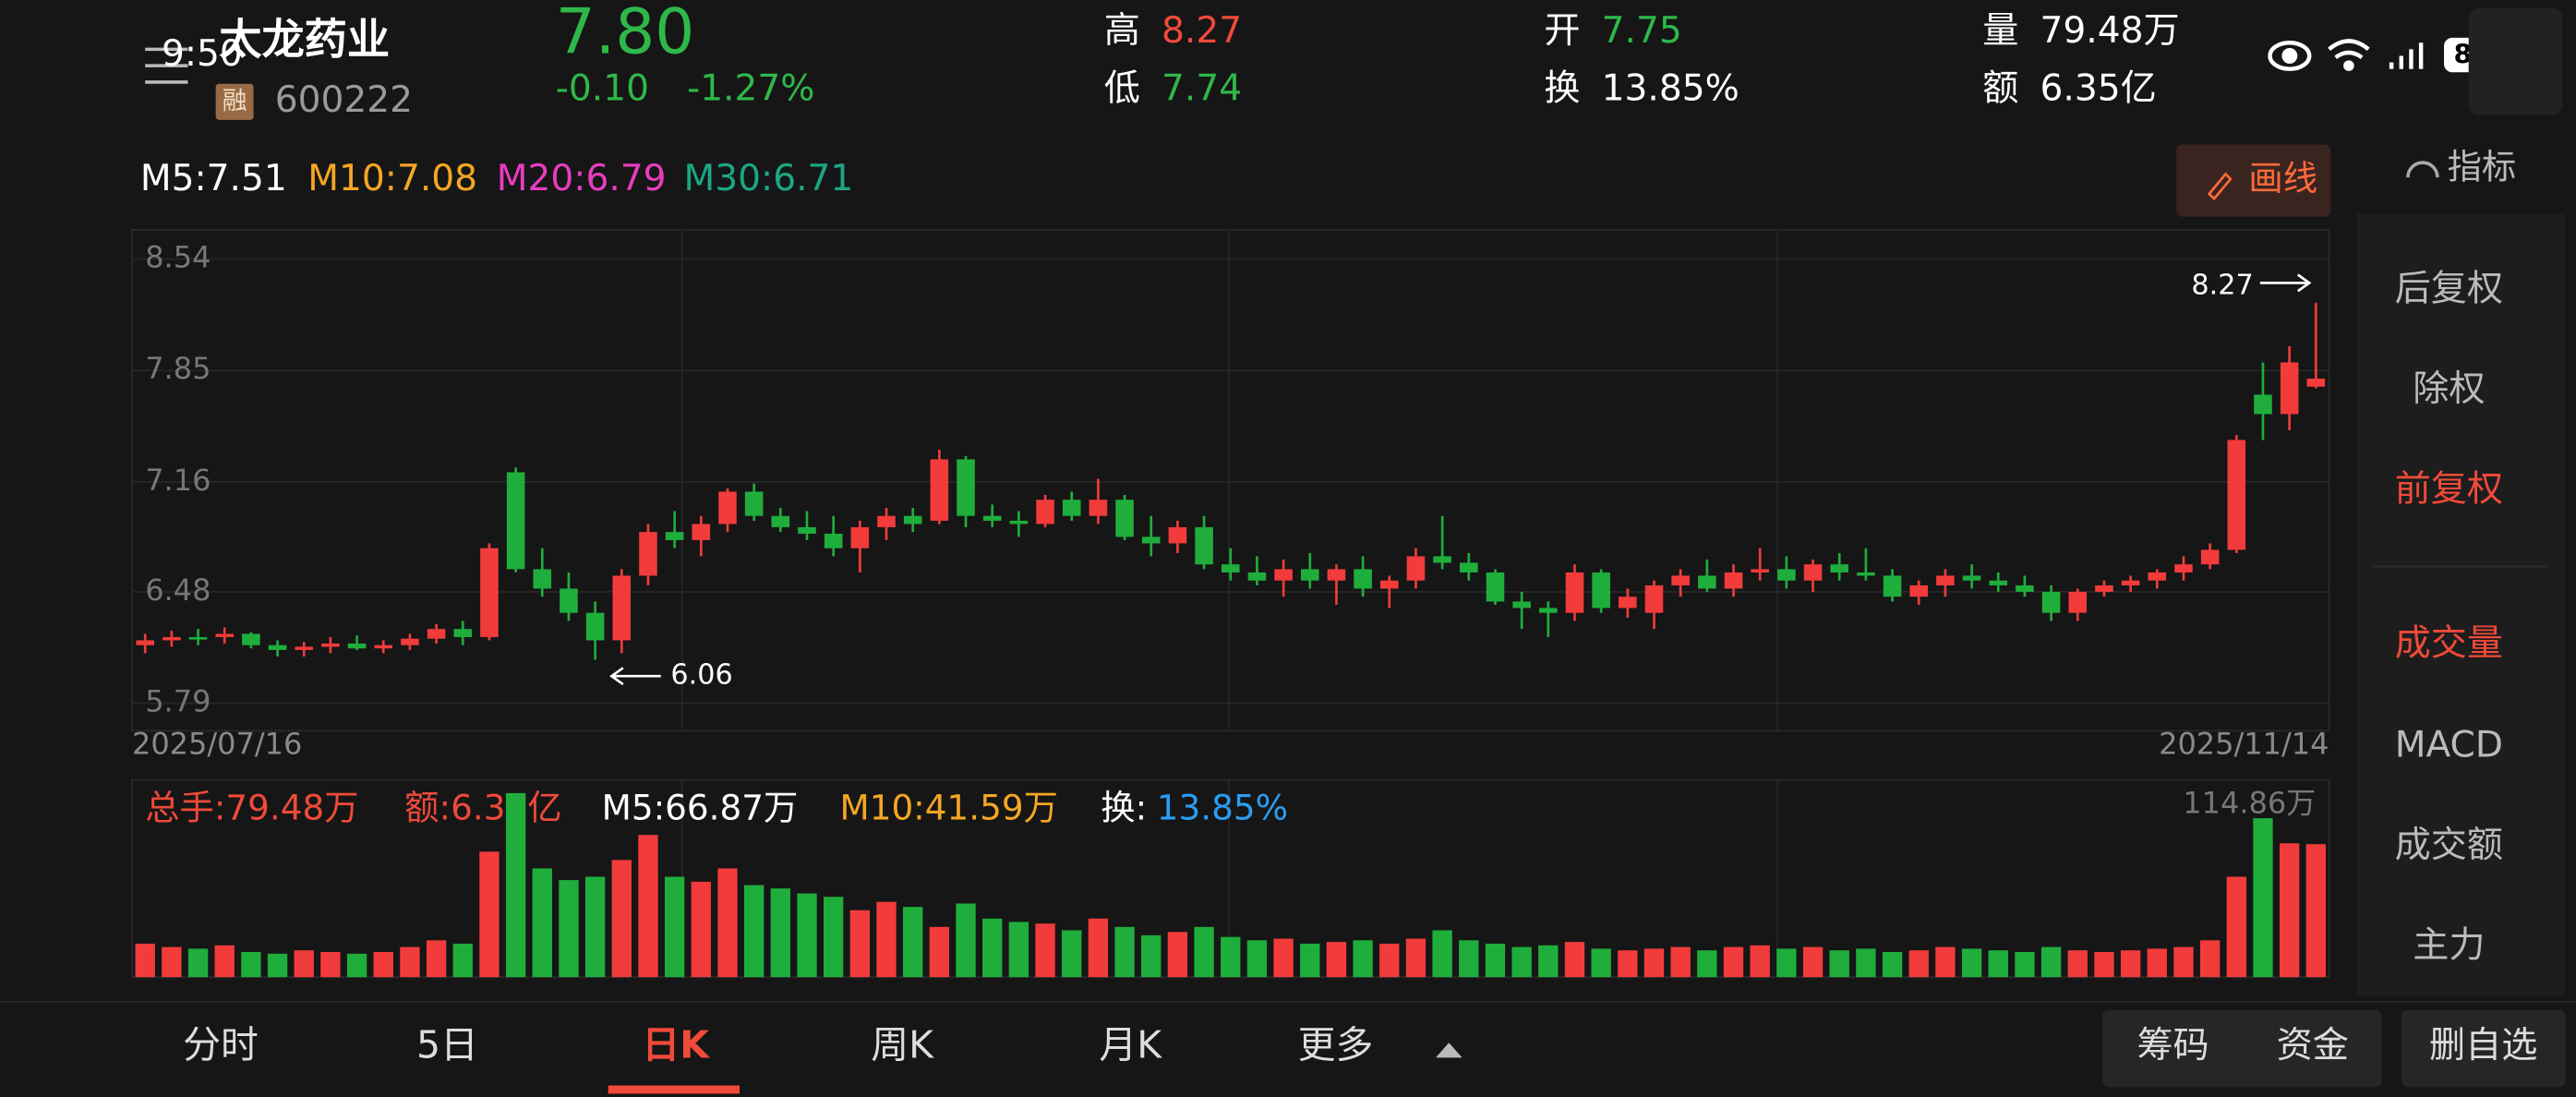 Image resolution: width=2576 pixels, height=1097 pixels. Describe the element at coordinates (750, 88) in the screenshot. I see `change-pct: -1.27%` at that location.